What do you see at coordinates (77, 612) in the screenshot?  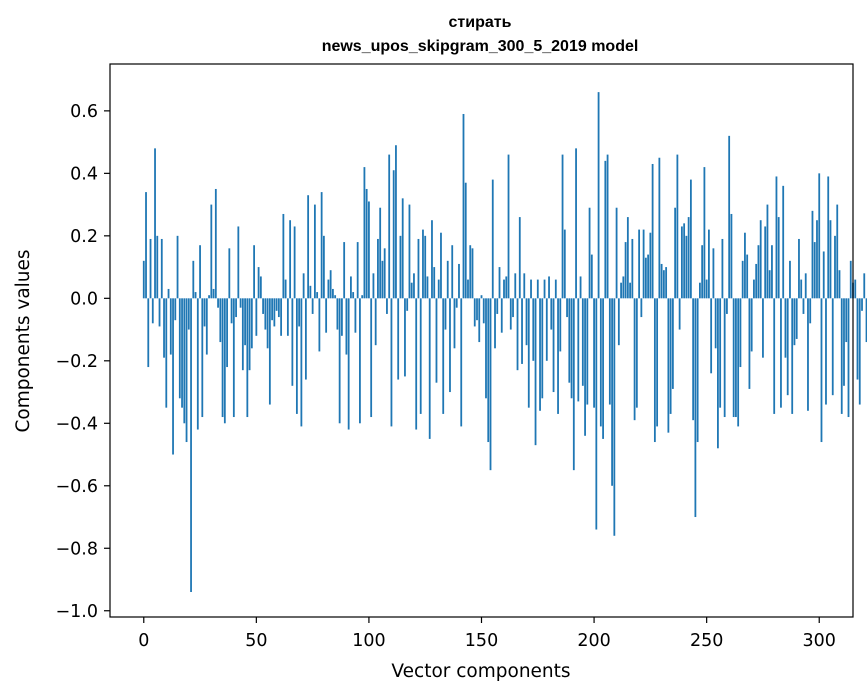 I see `y-tick-label: −1.0` at bounding box center [77, 612].